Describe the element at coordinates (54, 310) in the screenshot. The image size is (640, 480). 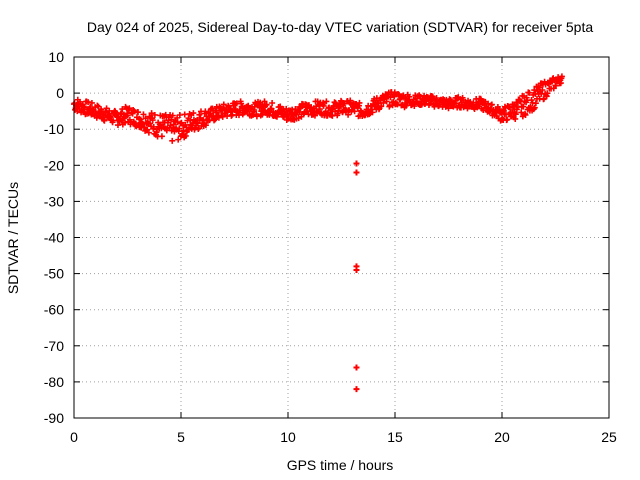
I see `y-tick-label: -60` at that location.